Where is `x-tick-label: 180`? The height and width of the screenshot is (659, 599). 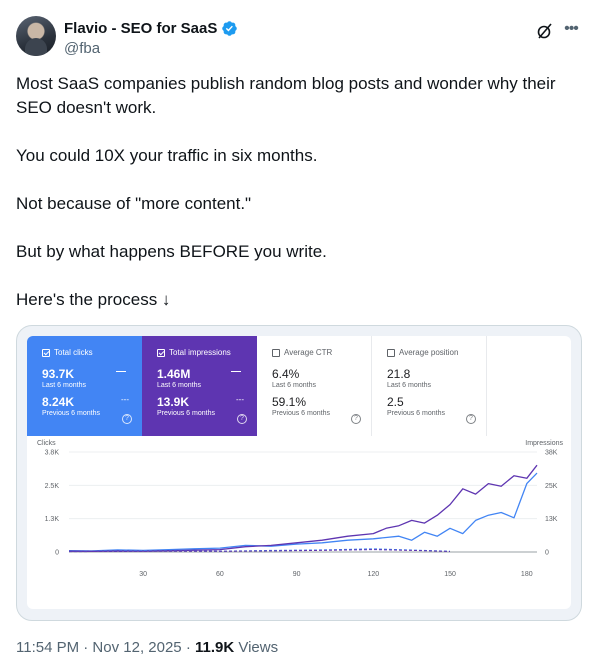
x-tick-label: 180 is located at coordinates (527, 574).